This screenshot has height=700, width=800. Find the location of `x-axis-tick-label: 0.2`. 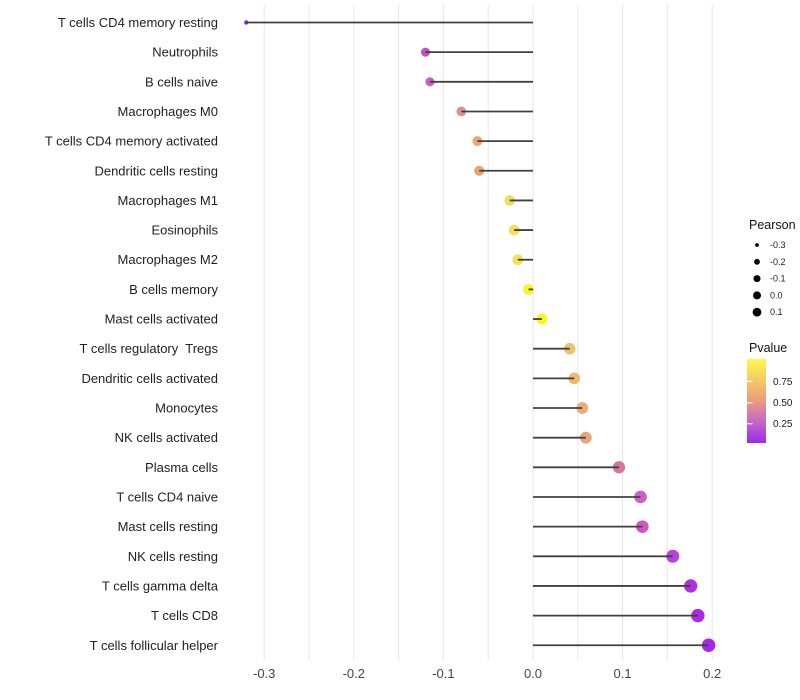

x-axis-tick-label: 0.2 is located at coordinates (712, 673).